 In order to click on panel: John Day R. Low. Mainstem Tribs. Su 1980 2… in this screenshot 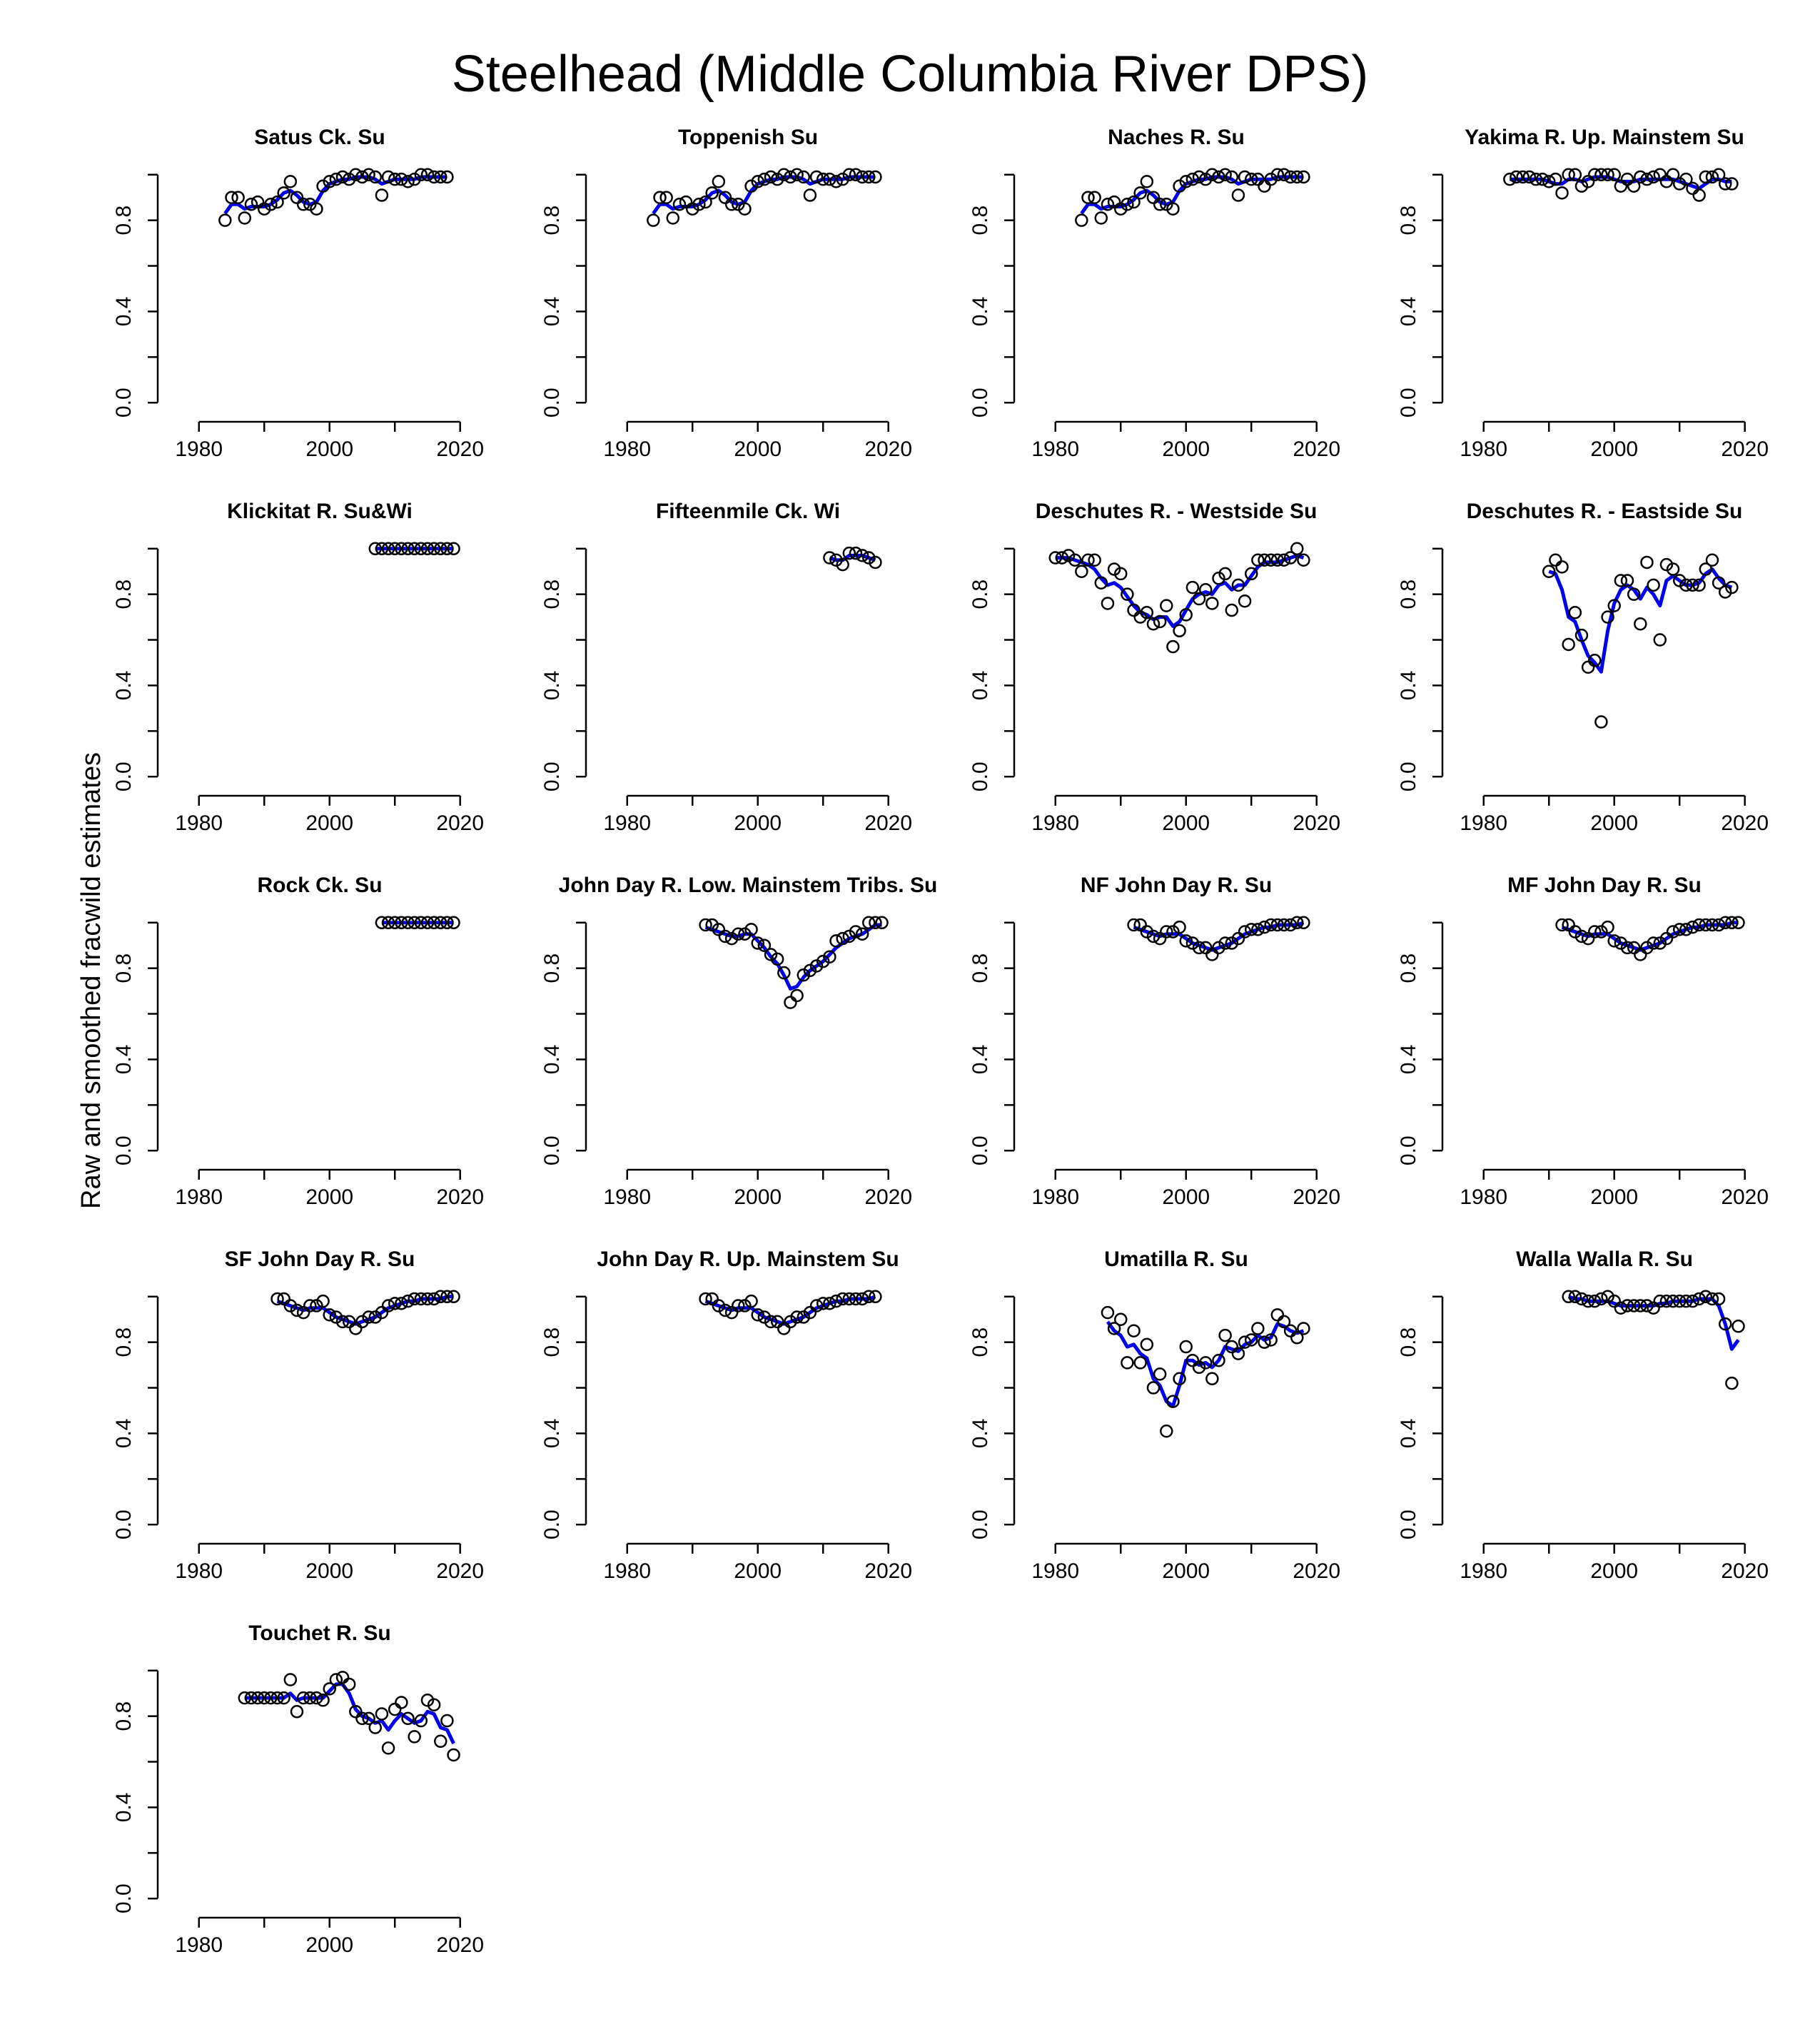, I will do `click(738, 1041)`.